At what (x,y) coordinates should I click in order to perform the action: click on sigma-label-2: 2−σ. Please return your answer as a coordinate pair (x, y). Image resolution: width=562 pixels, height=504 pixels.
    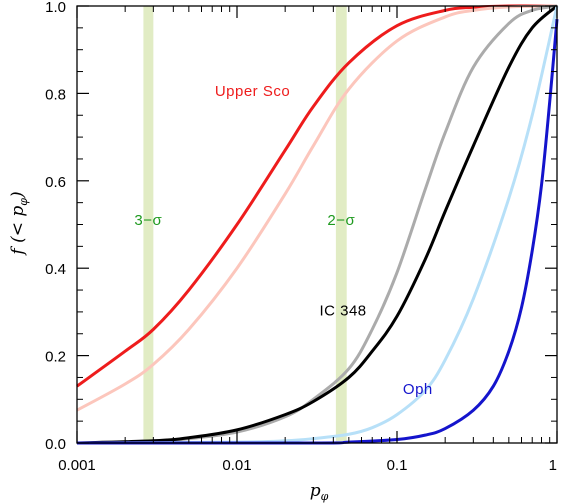
    Looking at the image, I should click on (341, 220).